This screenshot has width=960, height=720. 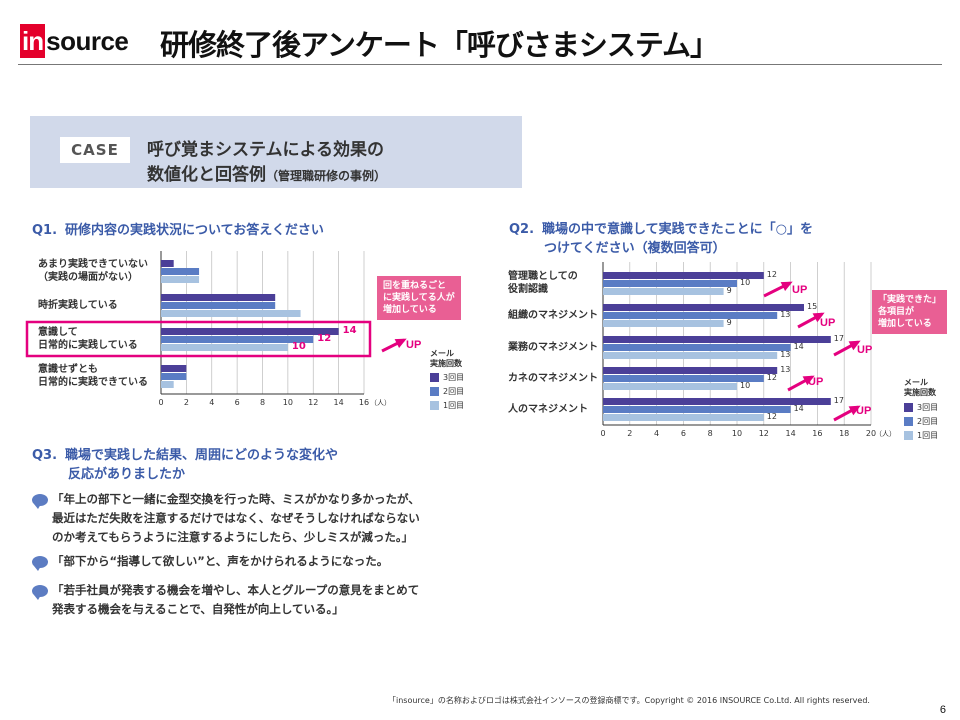 What do you see at coordinates (338, 402) in the screenshot?
I see `x-tick-label: 14` at bounding box center [338, 402].